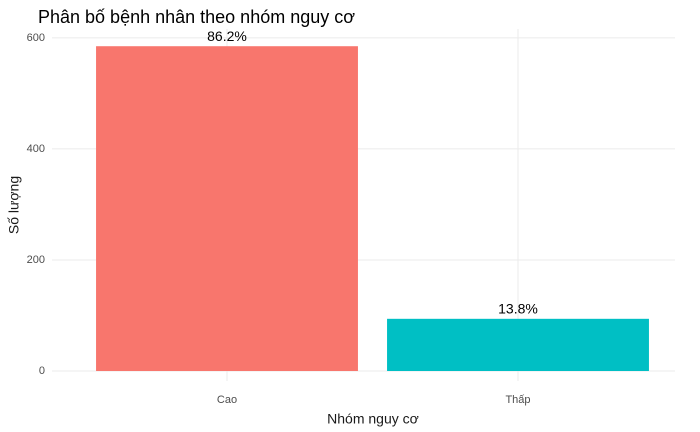 The image size is (700, 432). I want to click on bar-annotation: 13.8%, so click(518, 309).